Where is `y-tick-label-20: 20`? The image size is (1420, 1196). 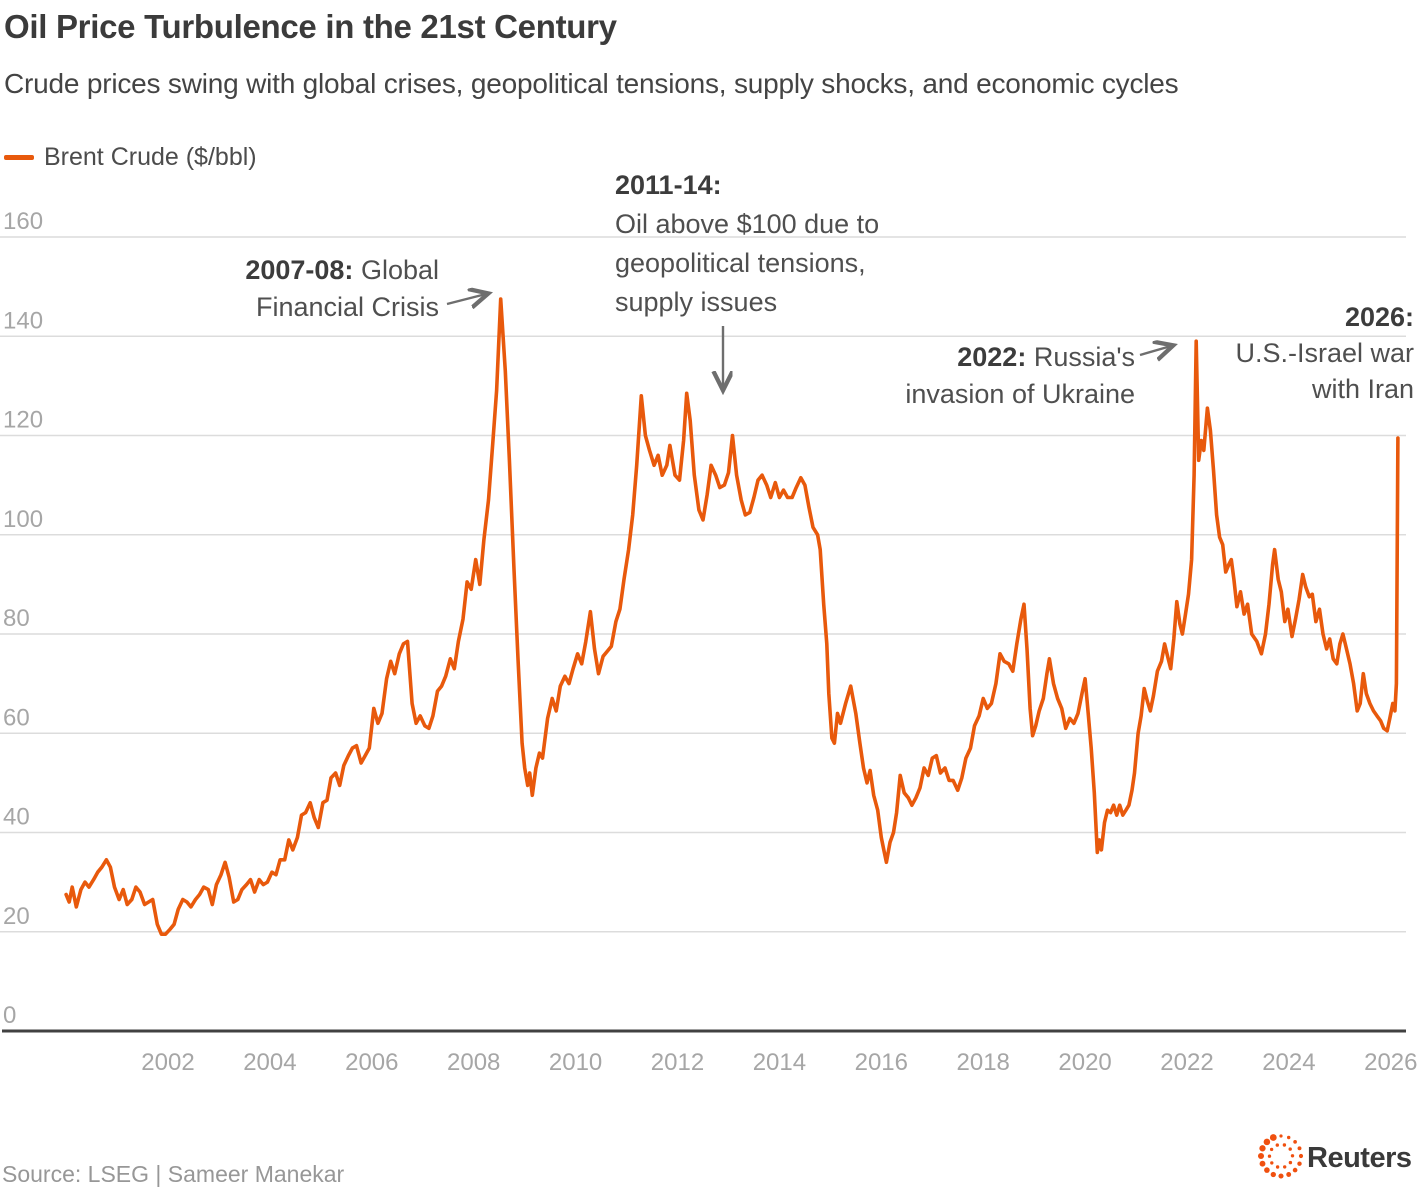 y-tick-label-20: 20 is located at coordinates (16, 916).